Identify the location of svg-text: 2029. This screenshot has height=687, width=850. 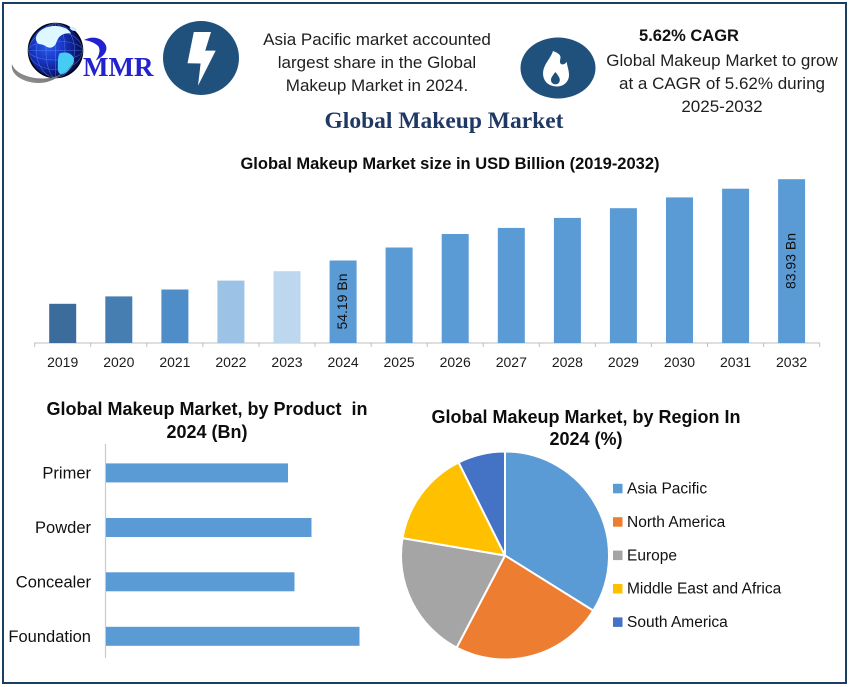
(623, 362).